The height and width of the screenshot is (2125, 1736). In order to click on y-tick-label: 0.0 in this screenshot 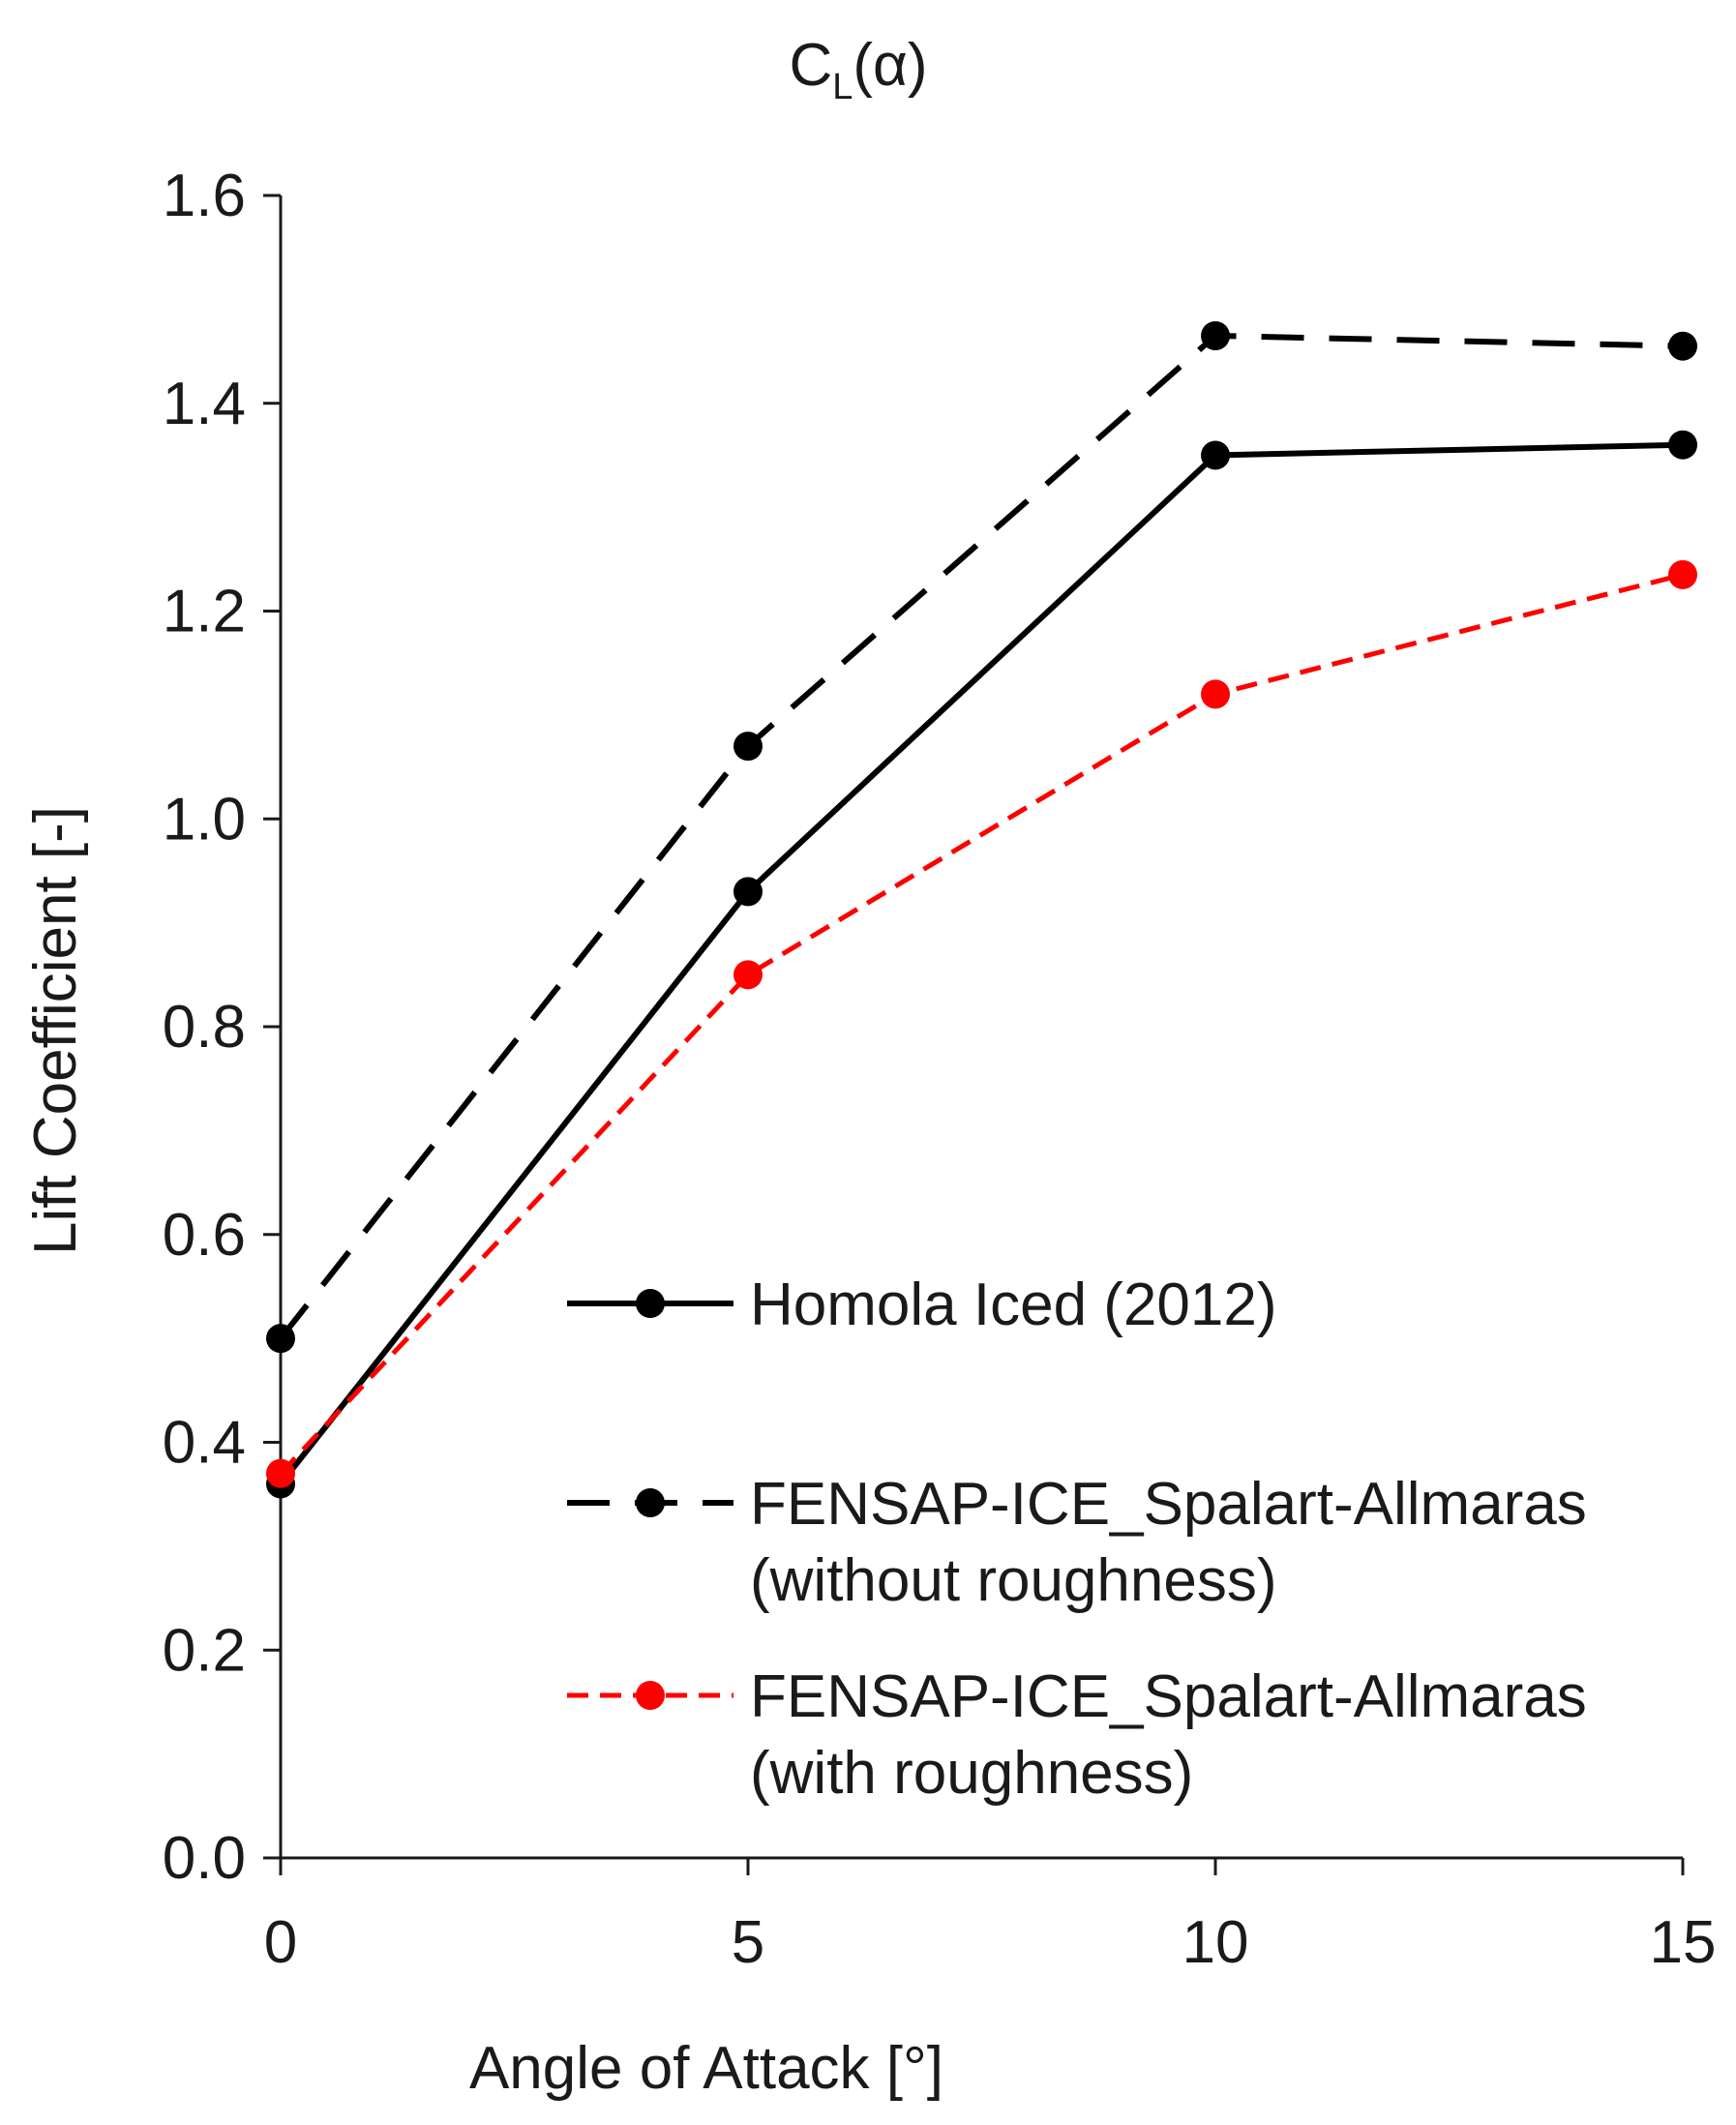, I will do `click(204, 1858)`.